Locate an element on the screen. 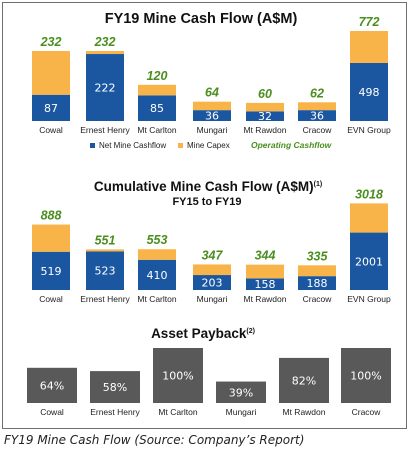 This screenshot has height=456, width=411. chart1-bar-capex-mt-carlton is located at coordinates (157, 90).